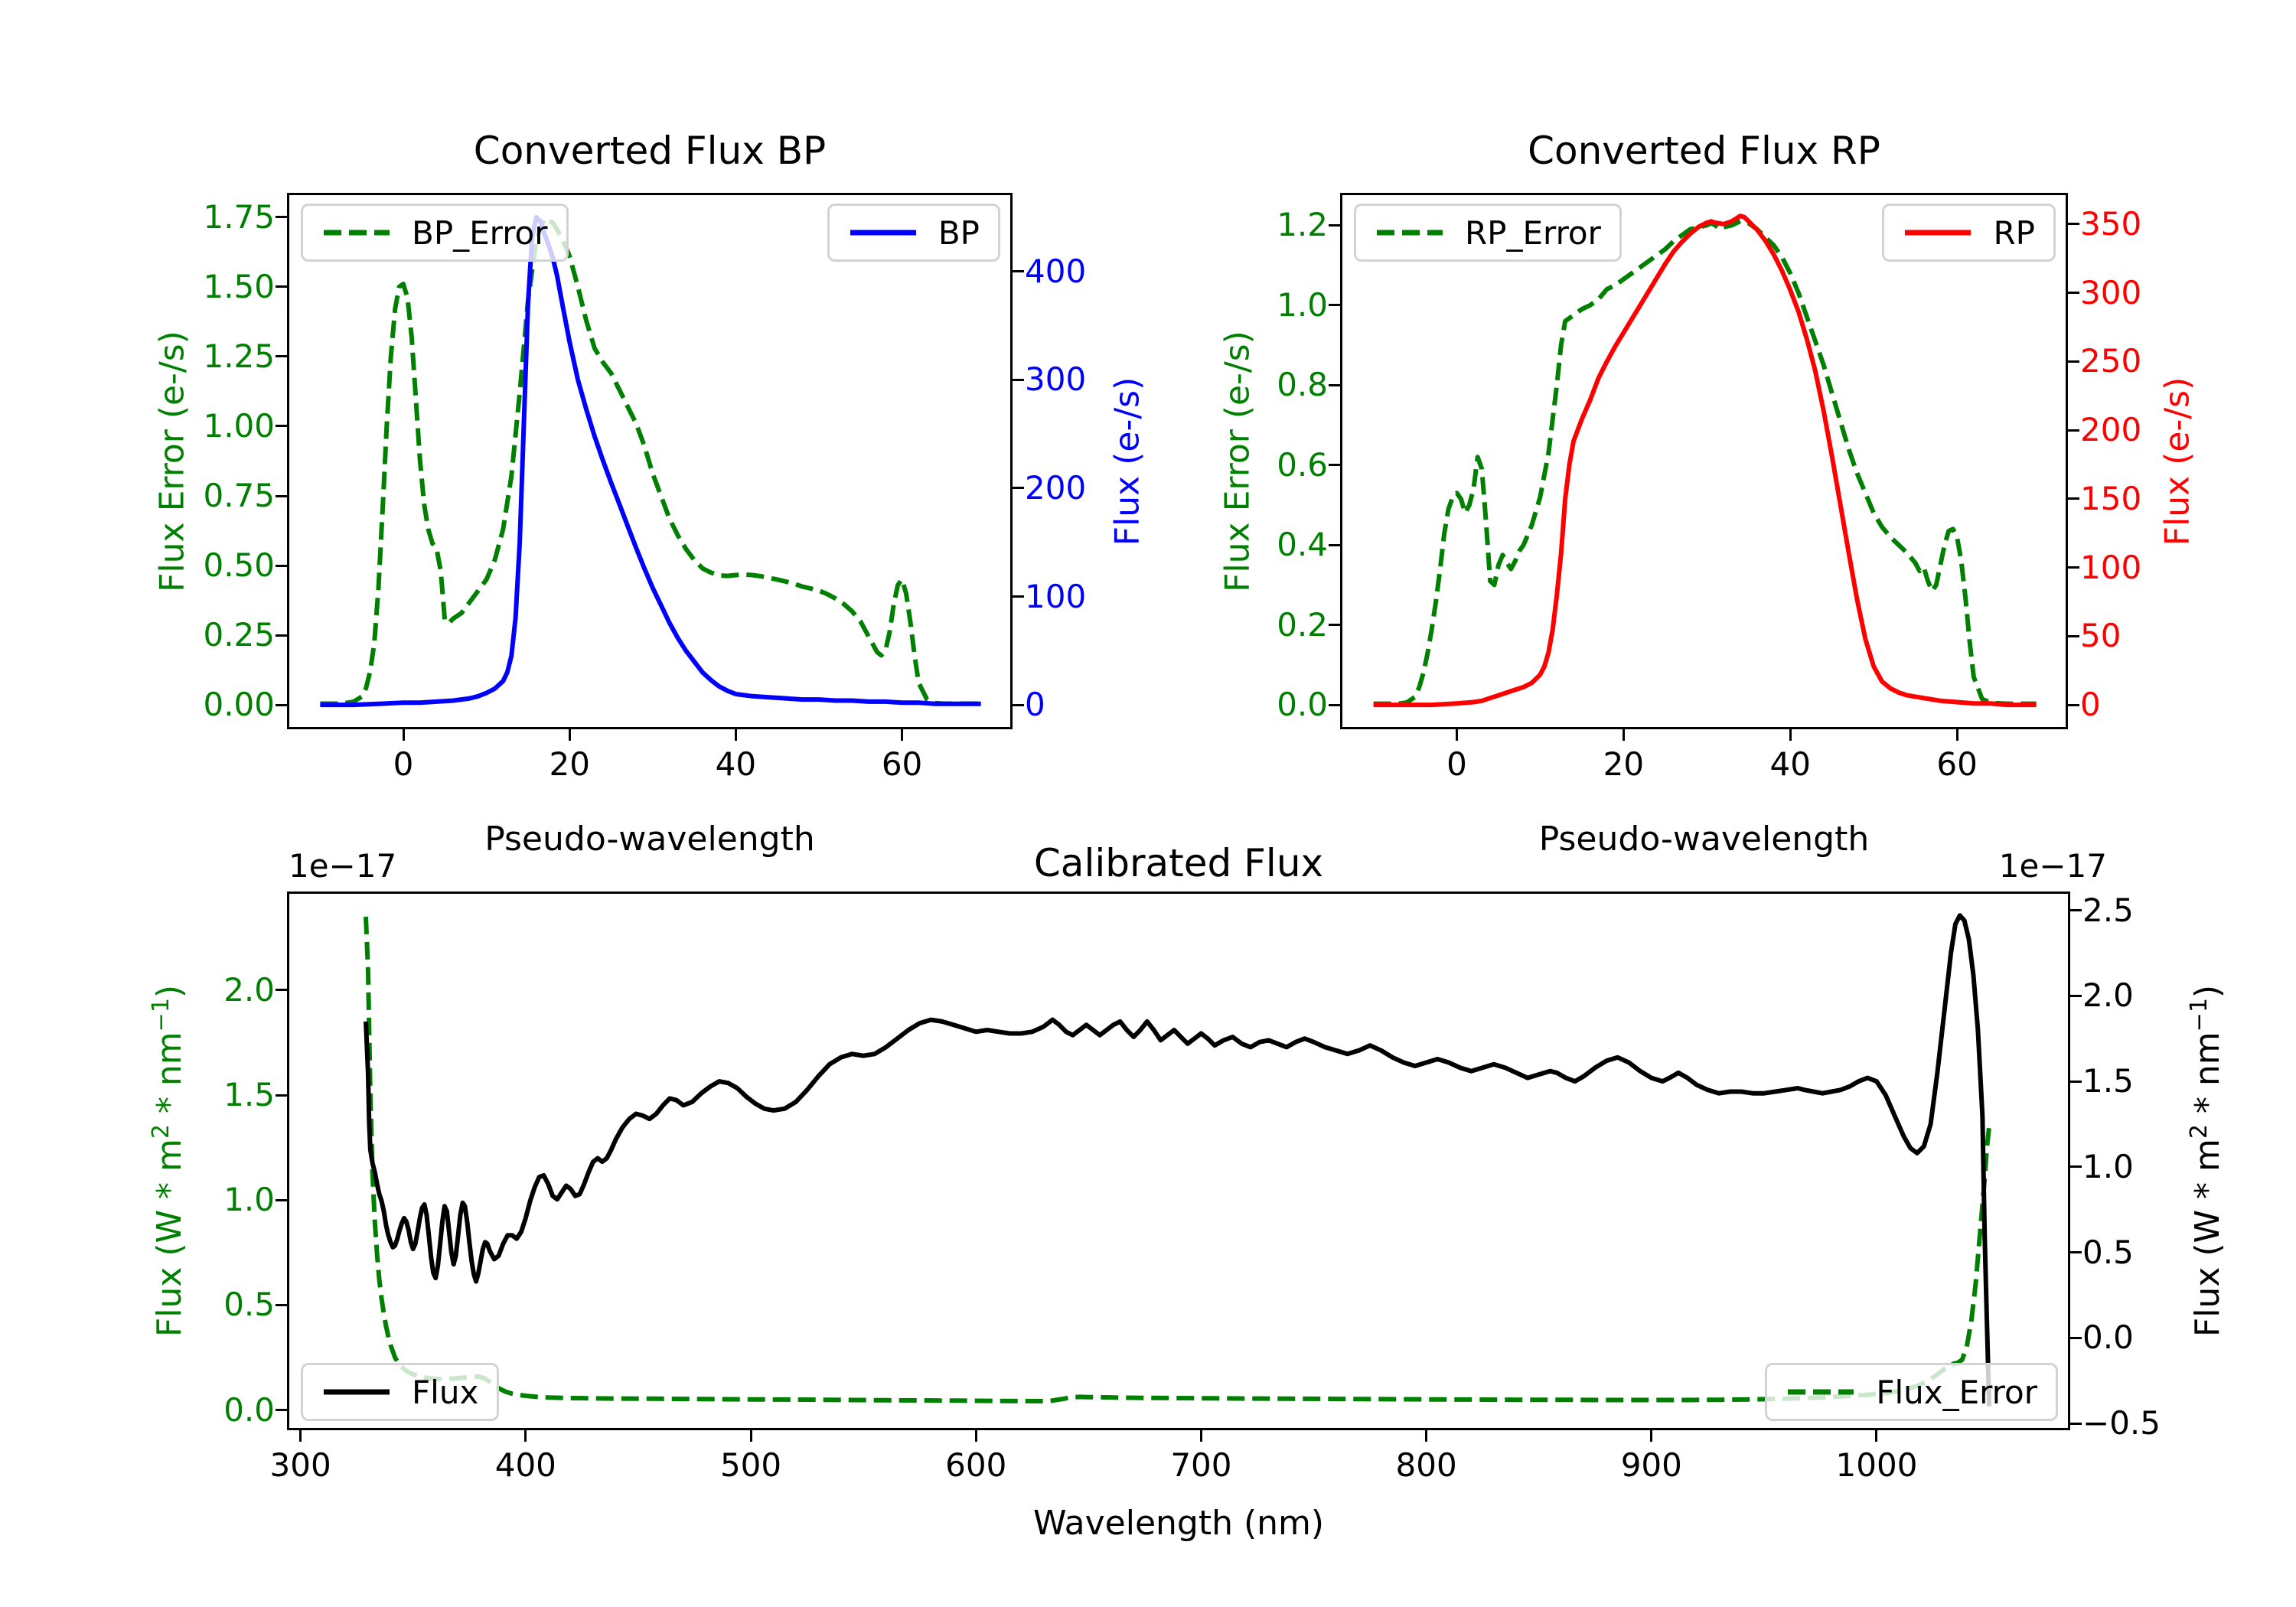 This screenshot has width=2296, height=1607. I want to click on cal-x-tick-label: 300, so click(300, 1465).